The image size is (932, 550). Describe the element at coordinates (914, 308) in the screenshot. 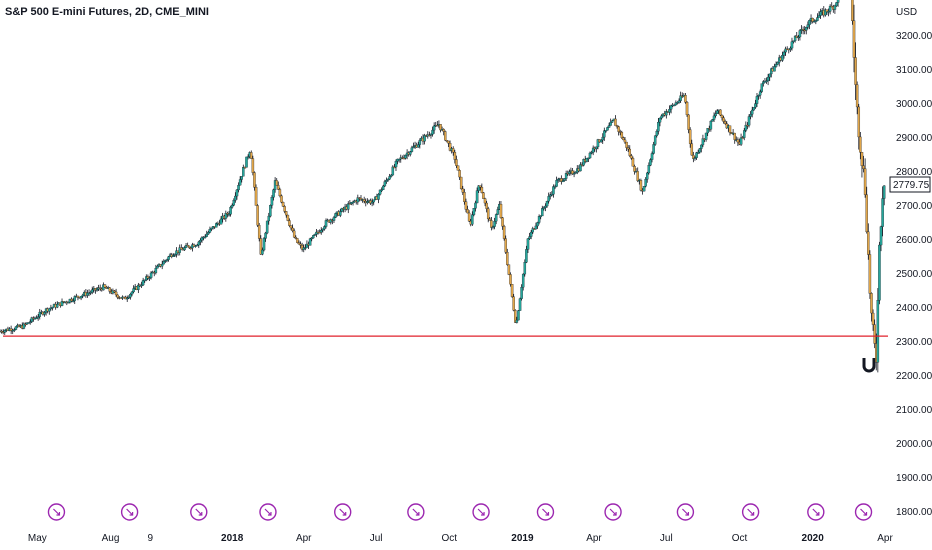

I see `y-tick-label: 2400.00` at that location.